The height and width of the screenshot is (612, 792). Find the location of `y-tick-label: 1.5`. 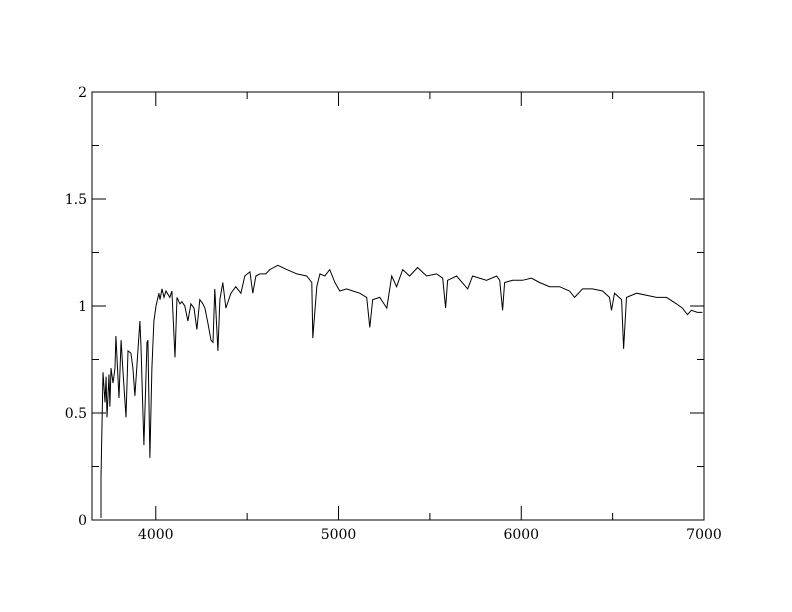

y-tick-label: 1.5 is located at coordinates (76, 200).